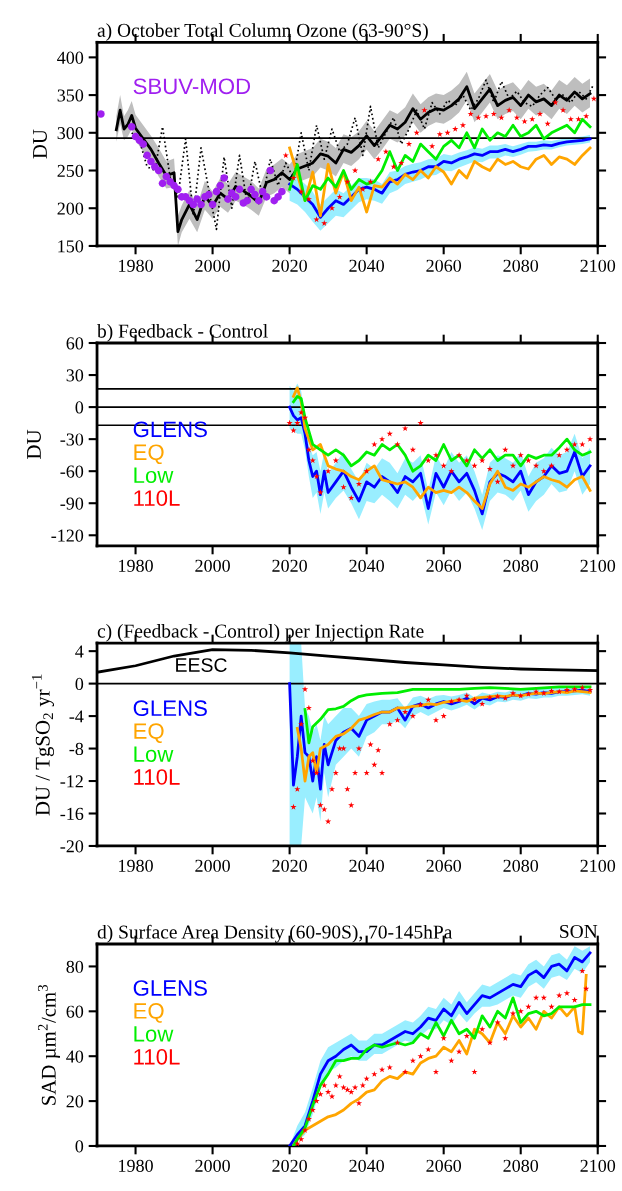 This screenshot has height=1191, width=622. I want to click on y-tick-label: -4, so click(76, 716).